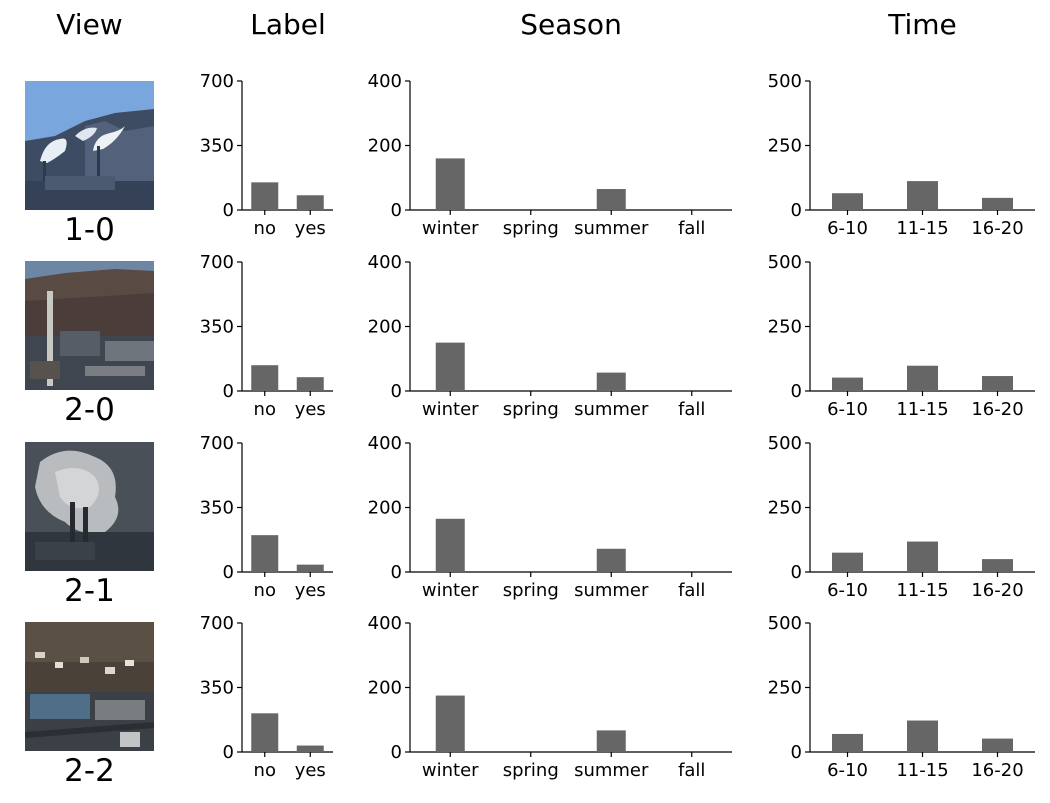 The height and width of the screenshot is (803, 1050). I want to click on chart-time-2-2: 0 250 500 6-10 11-15 16-20, so click(901, 697).